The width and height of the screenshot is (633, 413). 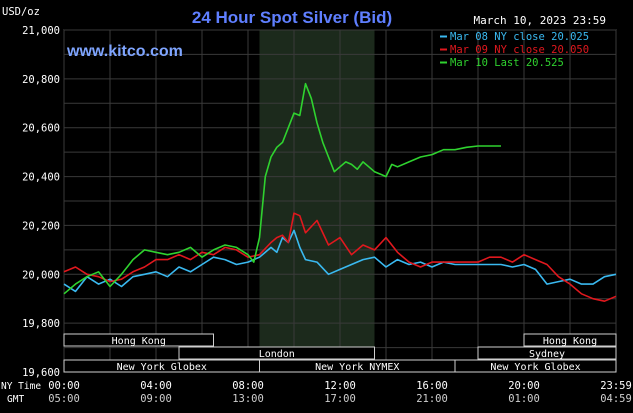 I want to click on gmt-tick-label: 01:00, so click(x=524, y=399).